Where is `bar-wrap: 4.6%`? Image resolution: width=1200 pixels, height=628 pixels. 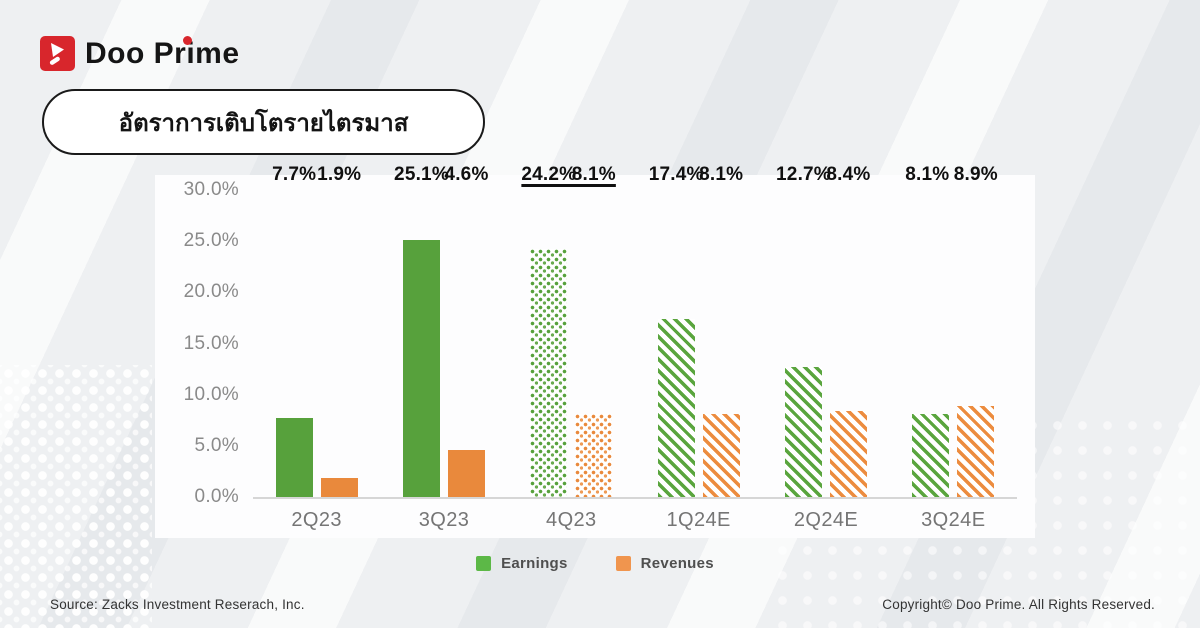
bar-wrap: 4.6% is located at coordinates (466, 330).